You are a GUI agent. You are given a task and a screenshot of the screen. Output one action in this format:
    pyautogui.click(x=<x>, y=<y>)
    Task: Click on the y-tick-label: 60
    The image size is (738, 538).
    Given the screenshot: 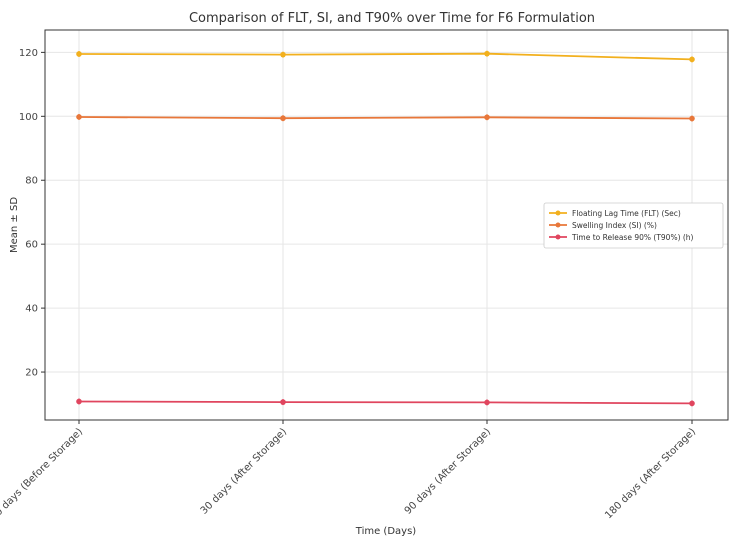 What is the action you would take?
    pyautogui.click(x=31, y=245)
    